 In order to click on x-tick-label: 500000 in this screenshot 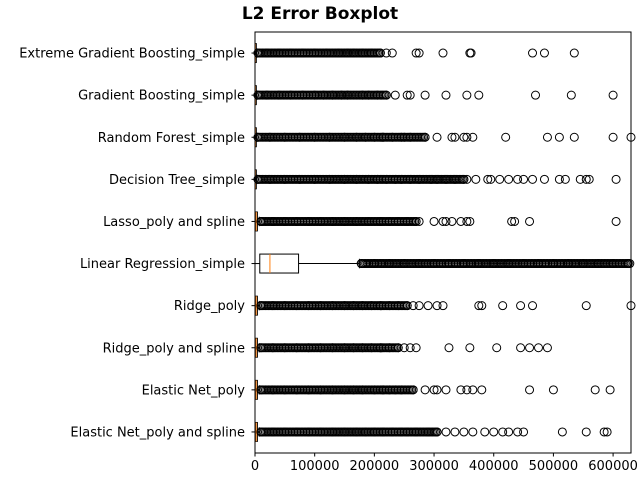, I will do `click(554, 466)`.